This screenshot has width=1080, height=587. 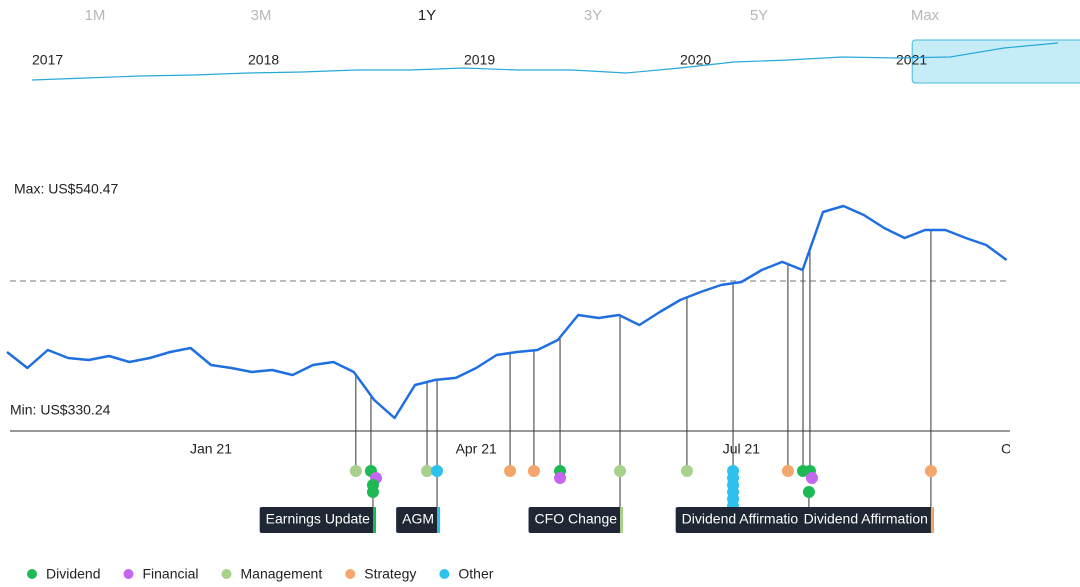 What do you see at coordinates (211, 449) in the screenshot?
I see `x-tick-label: Jan 21` at bounding box center [211, 449].